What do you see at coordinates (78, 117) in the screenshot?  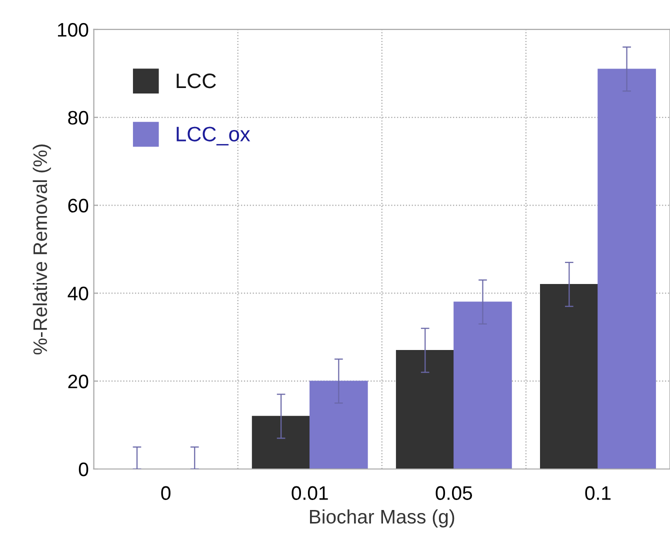 I see `y-tick-label: 80` at bounding box center [78, 117].